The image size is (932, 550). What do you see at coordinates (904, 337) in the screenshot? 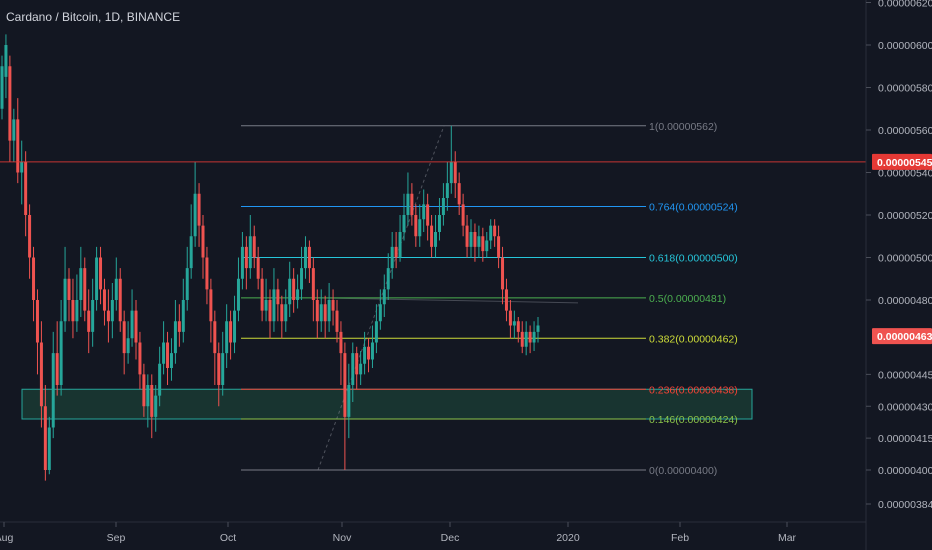
I see `price-label-text: 0.00000463` at bounding box center [904, 337].